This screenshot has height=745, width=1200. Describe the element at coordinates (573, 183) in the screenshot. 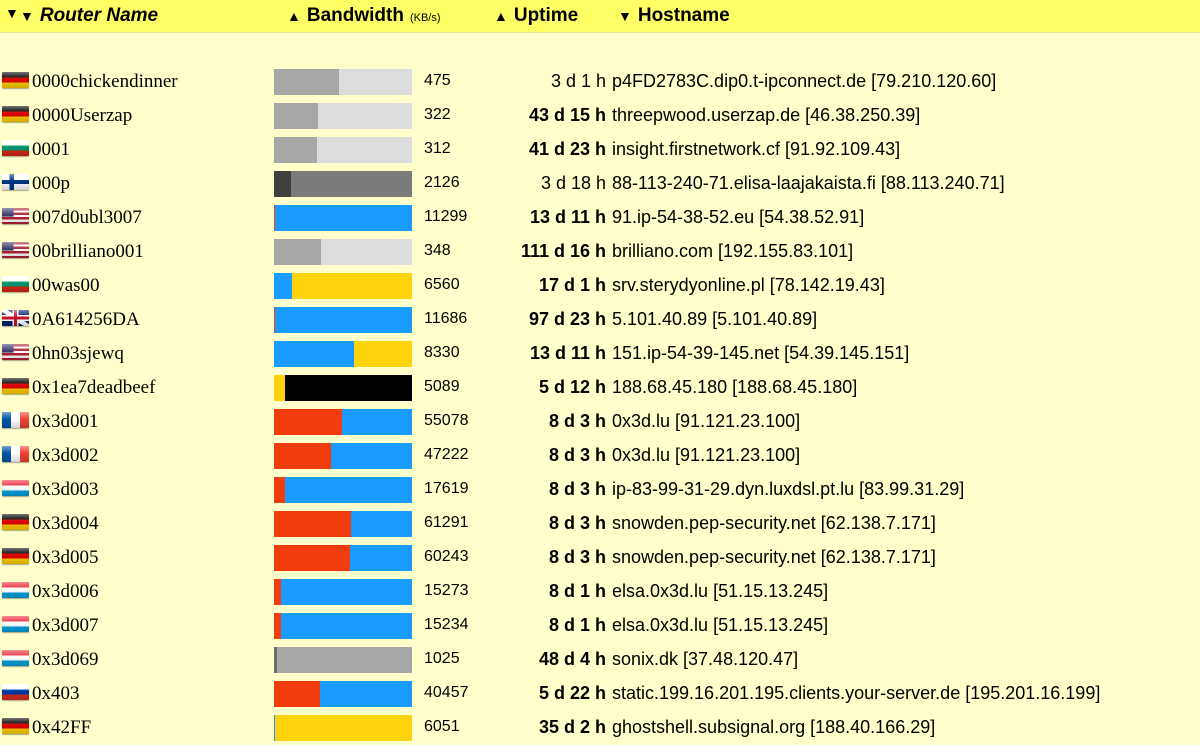

I see `uptime-value: 3 d 18 h` at that location.